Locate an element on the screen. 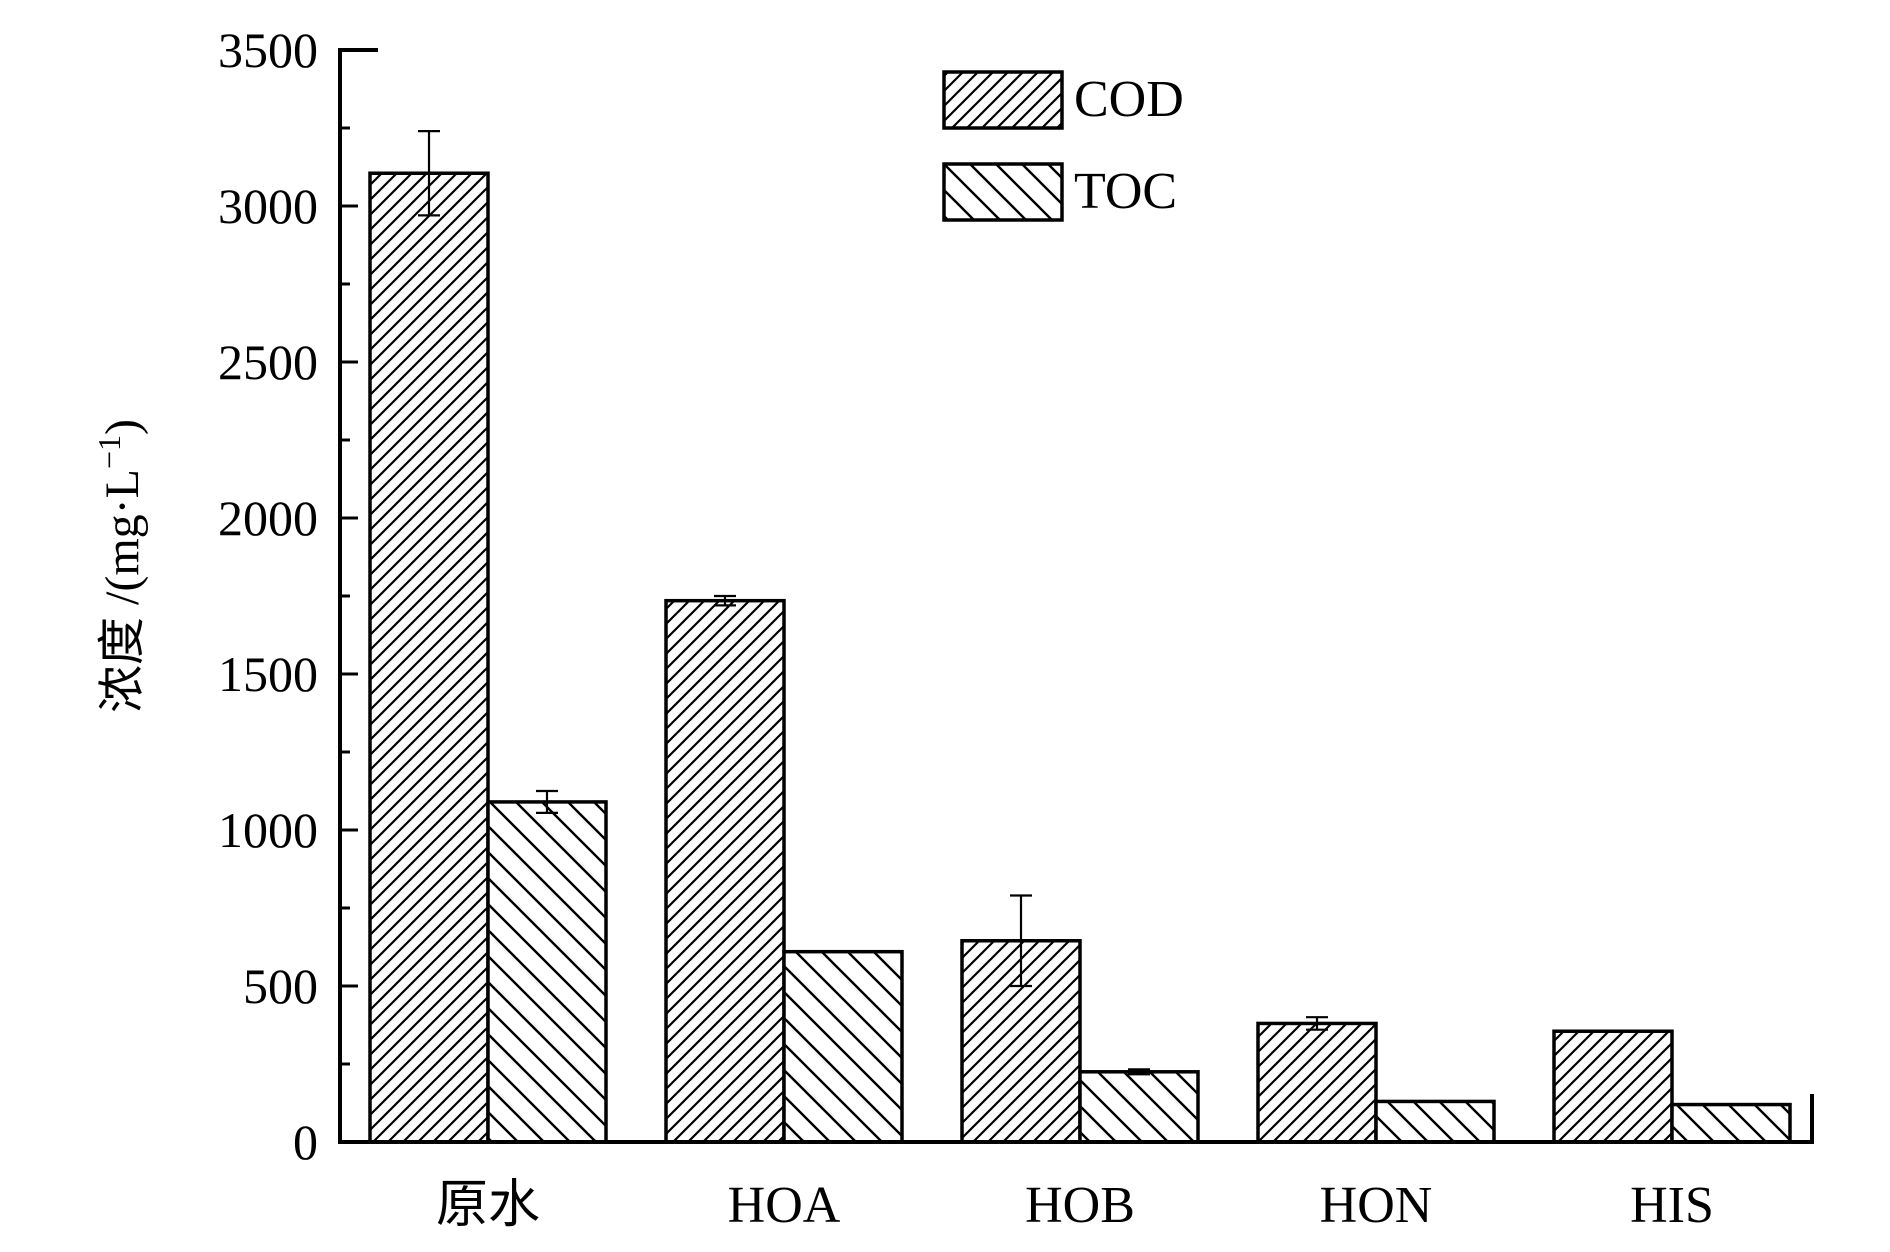 The image size is (1890, 1252). x-tick-label-0: 原水 is located at coordinates (488, 1205).